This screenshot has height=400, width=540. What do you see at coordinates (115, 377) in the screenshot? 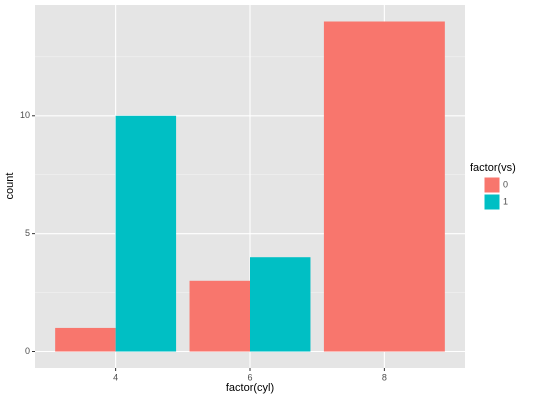
I see `x-tick-label: 4` at bounding box center [115, 377].